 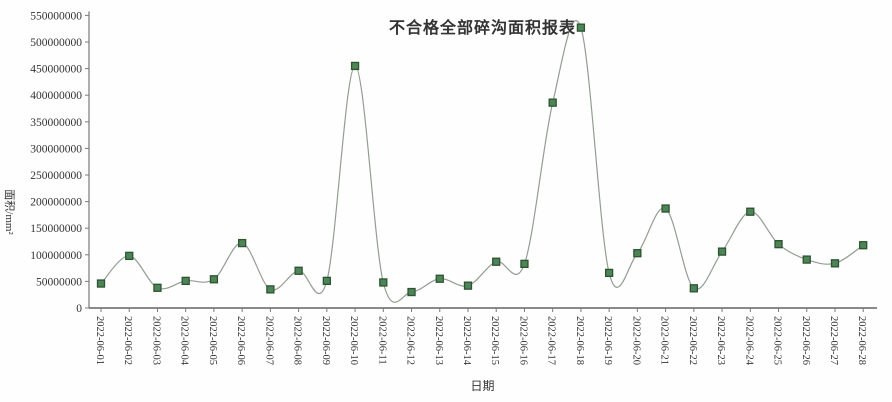 What do you see at coordinates (607, 340) in the screenshot?
I see `x-tick-label: 2022-06-19` at bounding box center [607, 340].